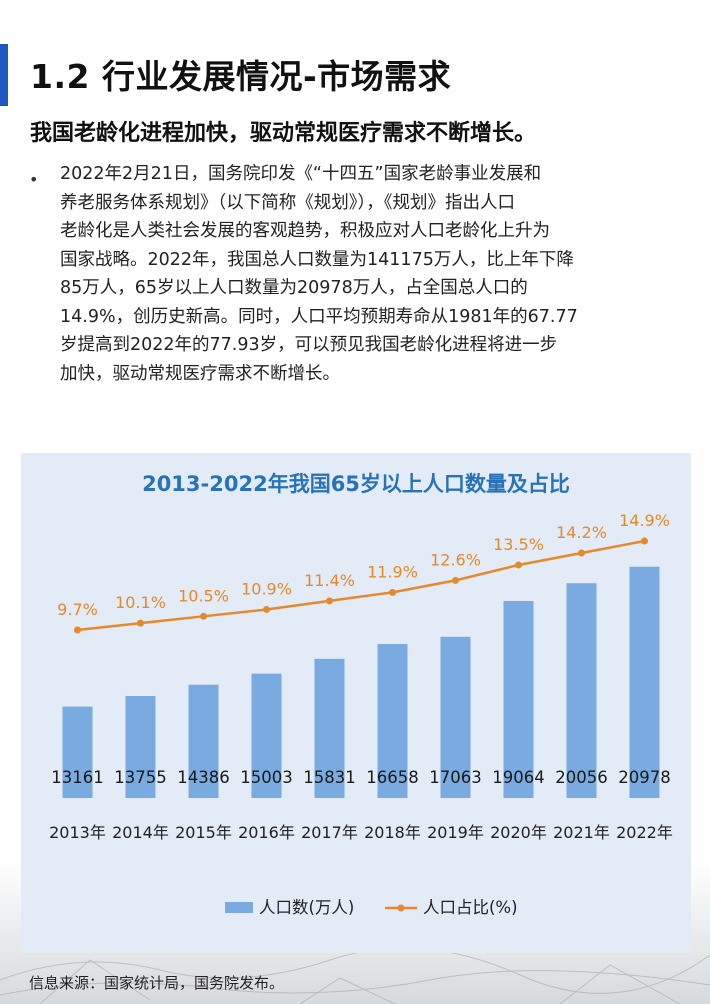 This screenshot has width=710, height=1004. I want to click on pct-point-2013年, so click(77, 630).